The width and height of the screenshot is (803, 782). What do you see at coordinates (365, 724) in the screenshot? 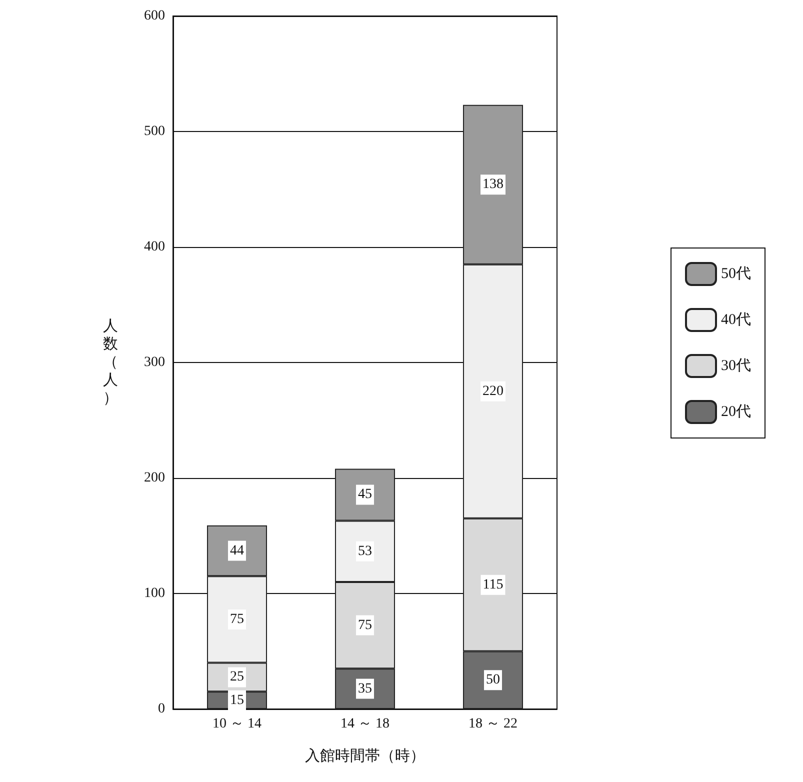
I see `x-tick-label: 14 ～ 18` at bounding box center [365, 724].